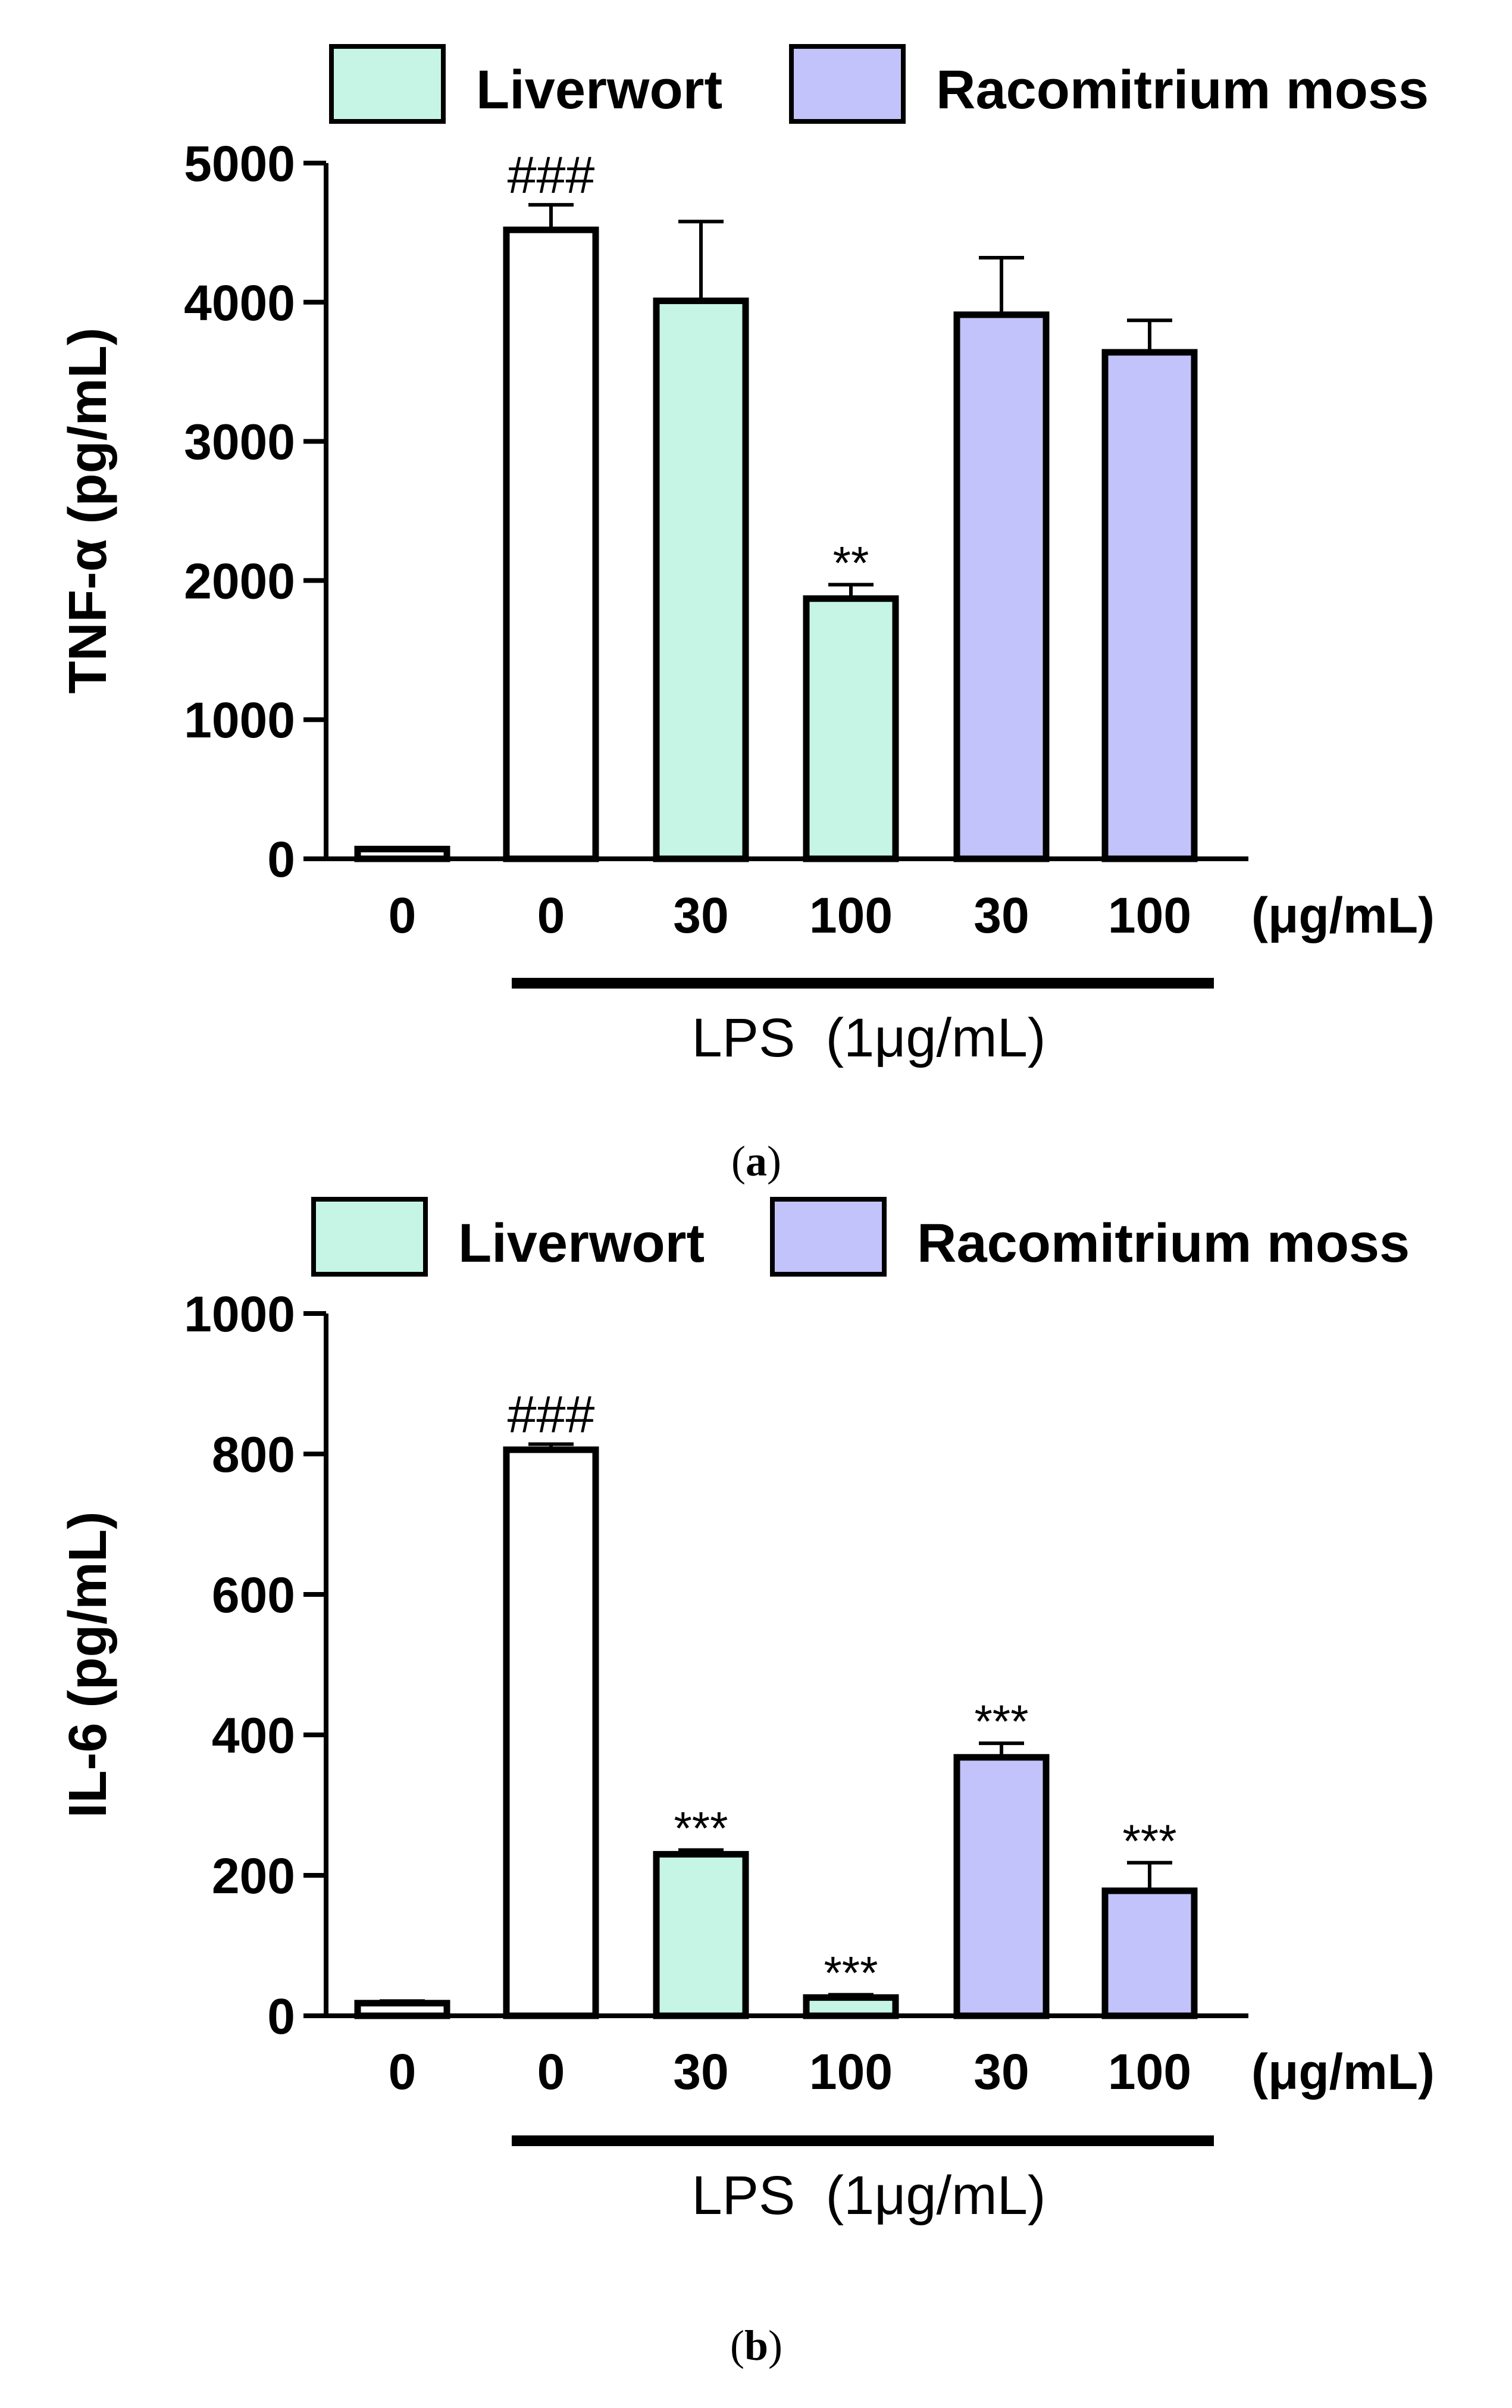 This screenshot has height=2408, width=1512. What do you see at coordinates (828, 1237) in the screenshot?
I see `legend-swatch-moss-b` at bounding box center [828, 1237].